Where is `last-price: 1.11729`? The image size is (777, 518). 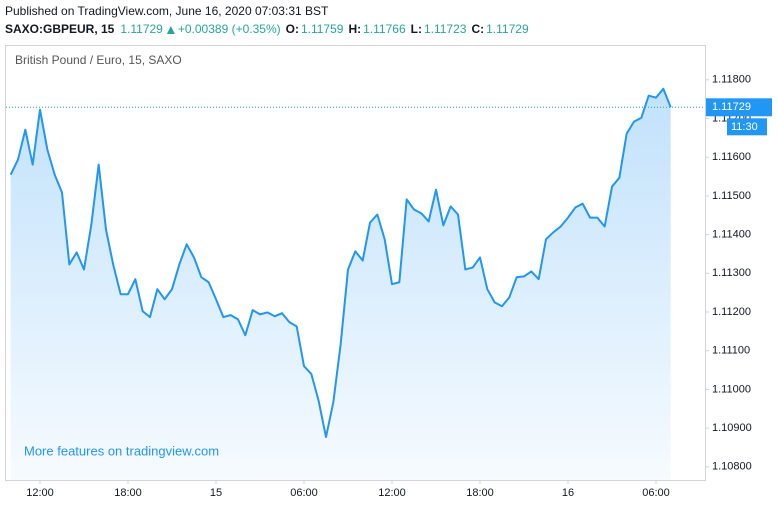
last-price: 1.11729 is located at coordinates (141, 29).